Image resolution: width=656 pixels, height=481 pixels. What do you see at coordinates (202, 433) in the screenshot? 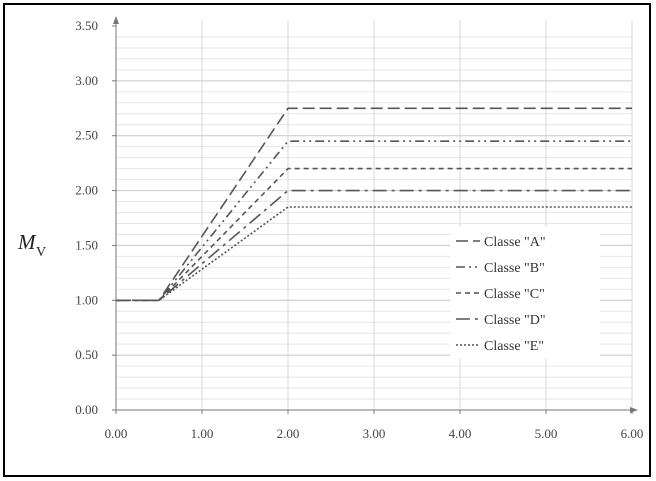
I see `x-tick-label: 1.00` at bounding box center [202, 433].